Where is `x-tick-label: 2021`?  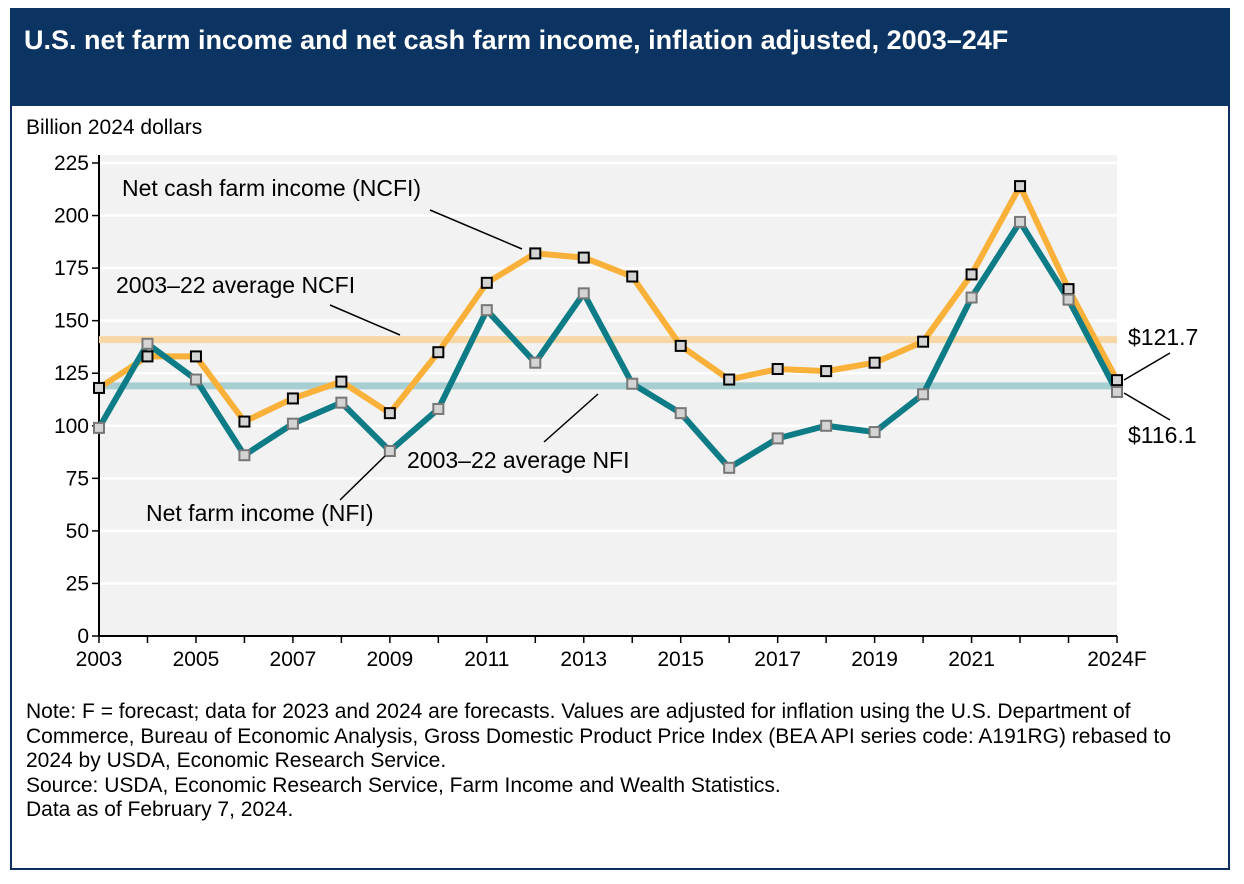
x-tick-label: 2021 is located at coordinates (971, 659).